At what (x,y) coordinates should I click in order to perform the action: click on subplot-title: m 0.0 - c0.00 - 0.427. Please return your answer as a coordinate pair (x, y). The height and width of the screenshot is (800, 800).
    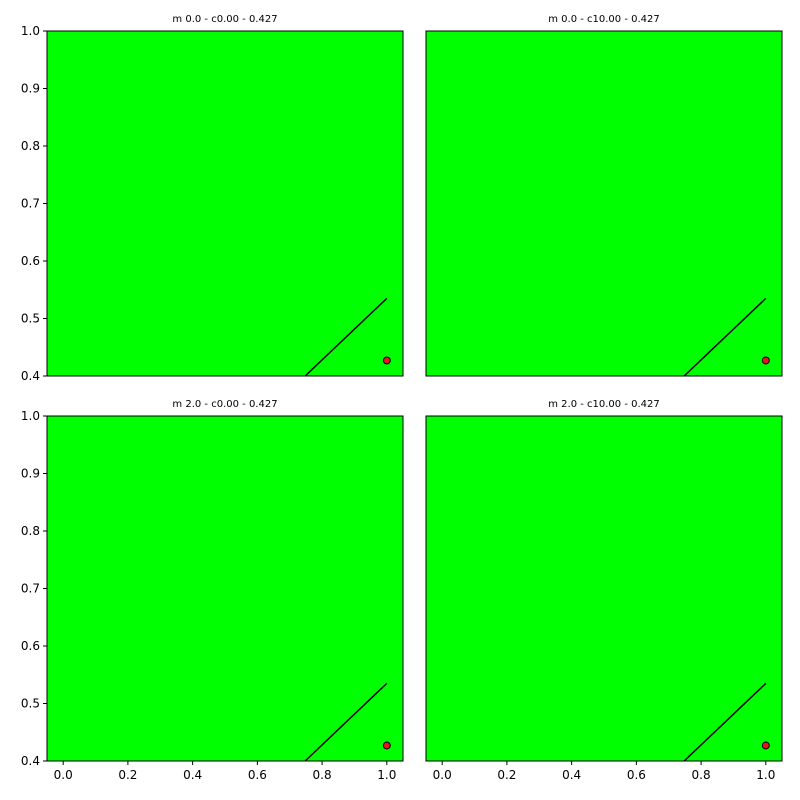
    Looking at the image, I should click on (224, 19).